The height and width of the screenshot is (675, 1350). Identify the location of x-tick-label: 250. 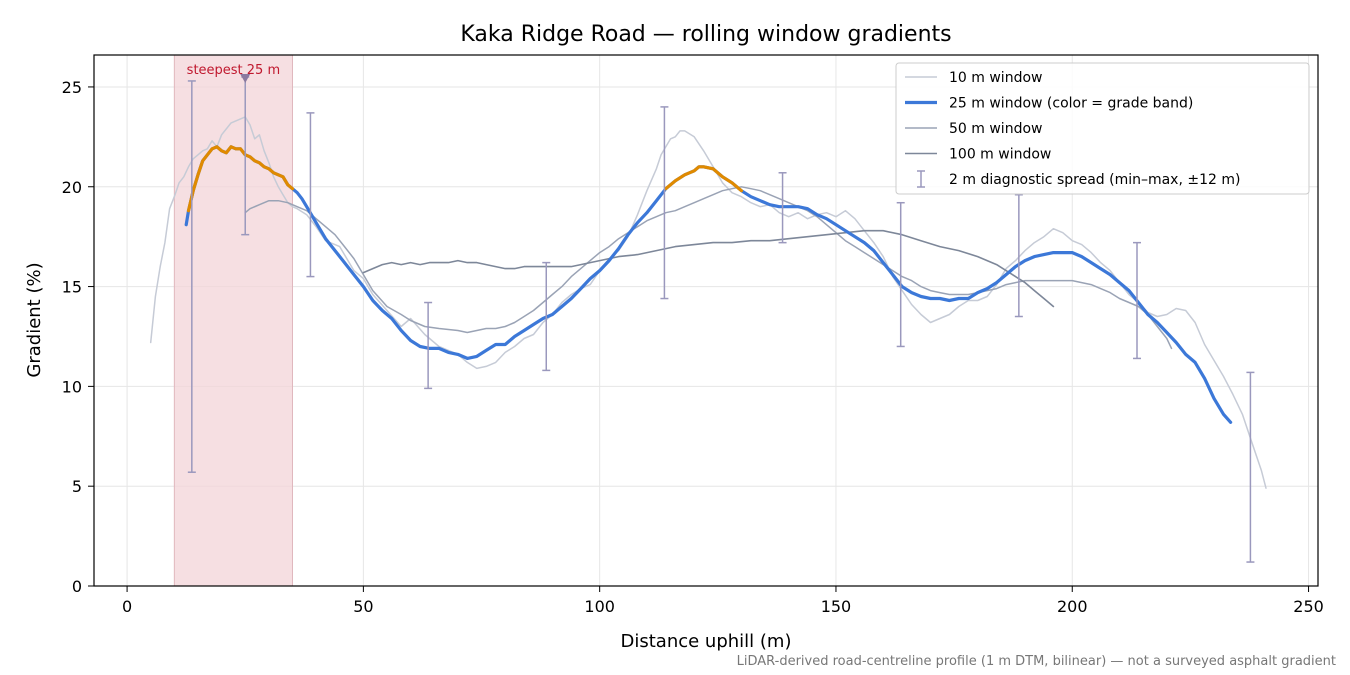
(1308, 606).